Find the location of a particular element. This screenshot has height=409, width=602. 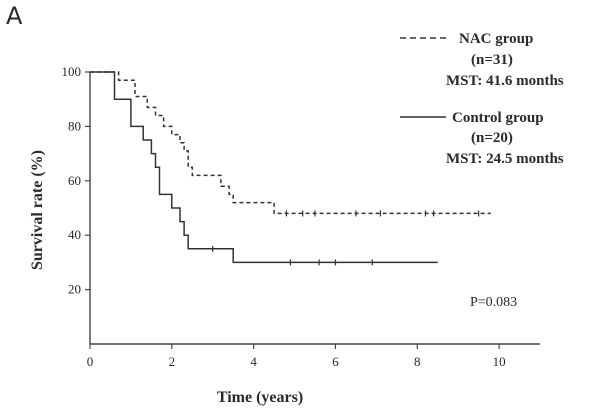

x-axis-title: Time (years) is located at coordinates (260, 397).